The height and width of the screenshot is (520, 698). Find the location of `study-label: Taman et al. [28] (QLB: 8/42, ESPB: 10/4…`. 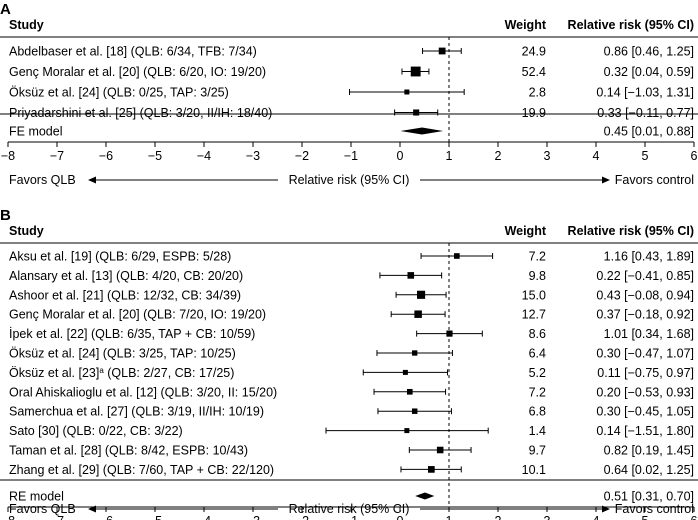

study-label: Taman et al. [28] (QLB: 8/42, ESPB: 10/4… is located at coordinates (128, 451).